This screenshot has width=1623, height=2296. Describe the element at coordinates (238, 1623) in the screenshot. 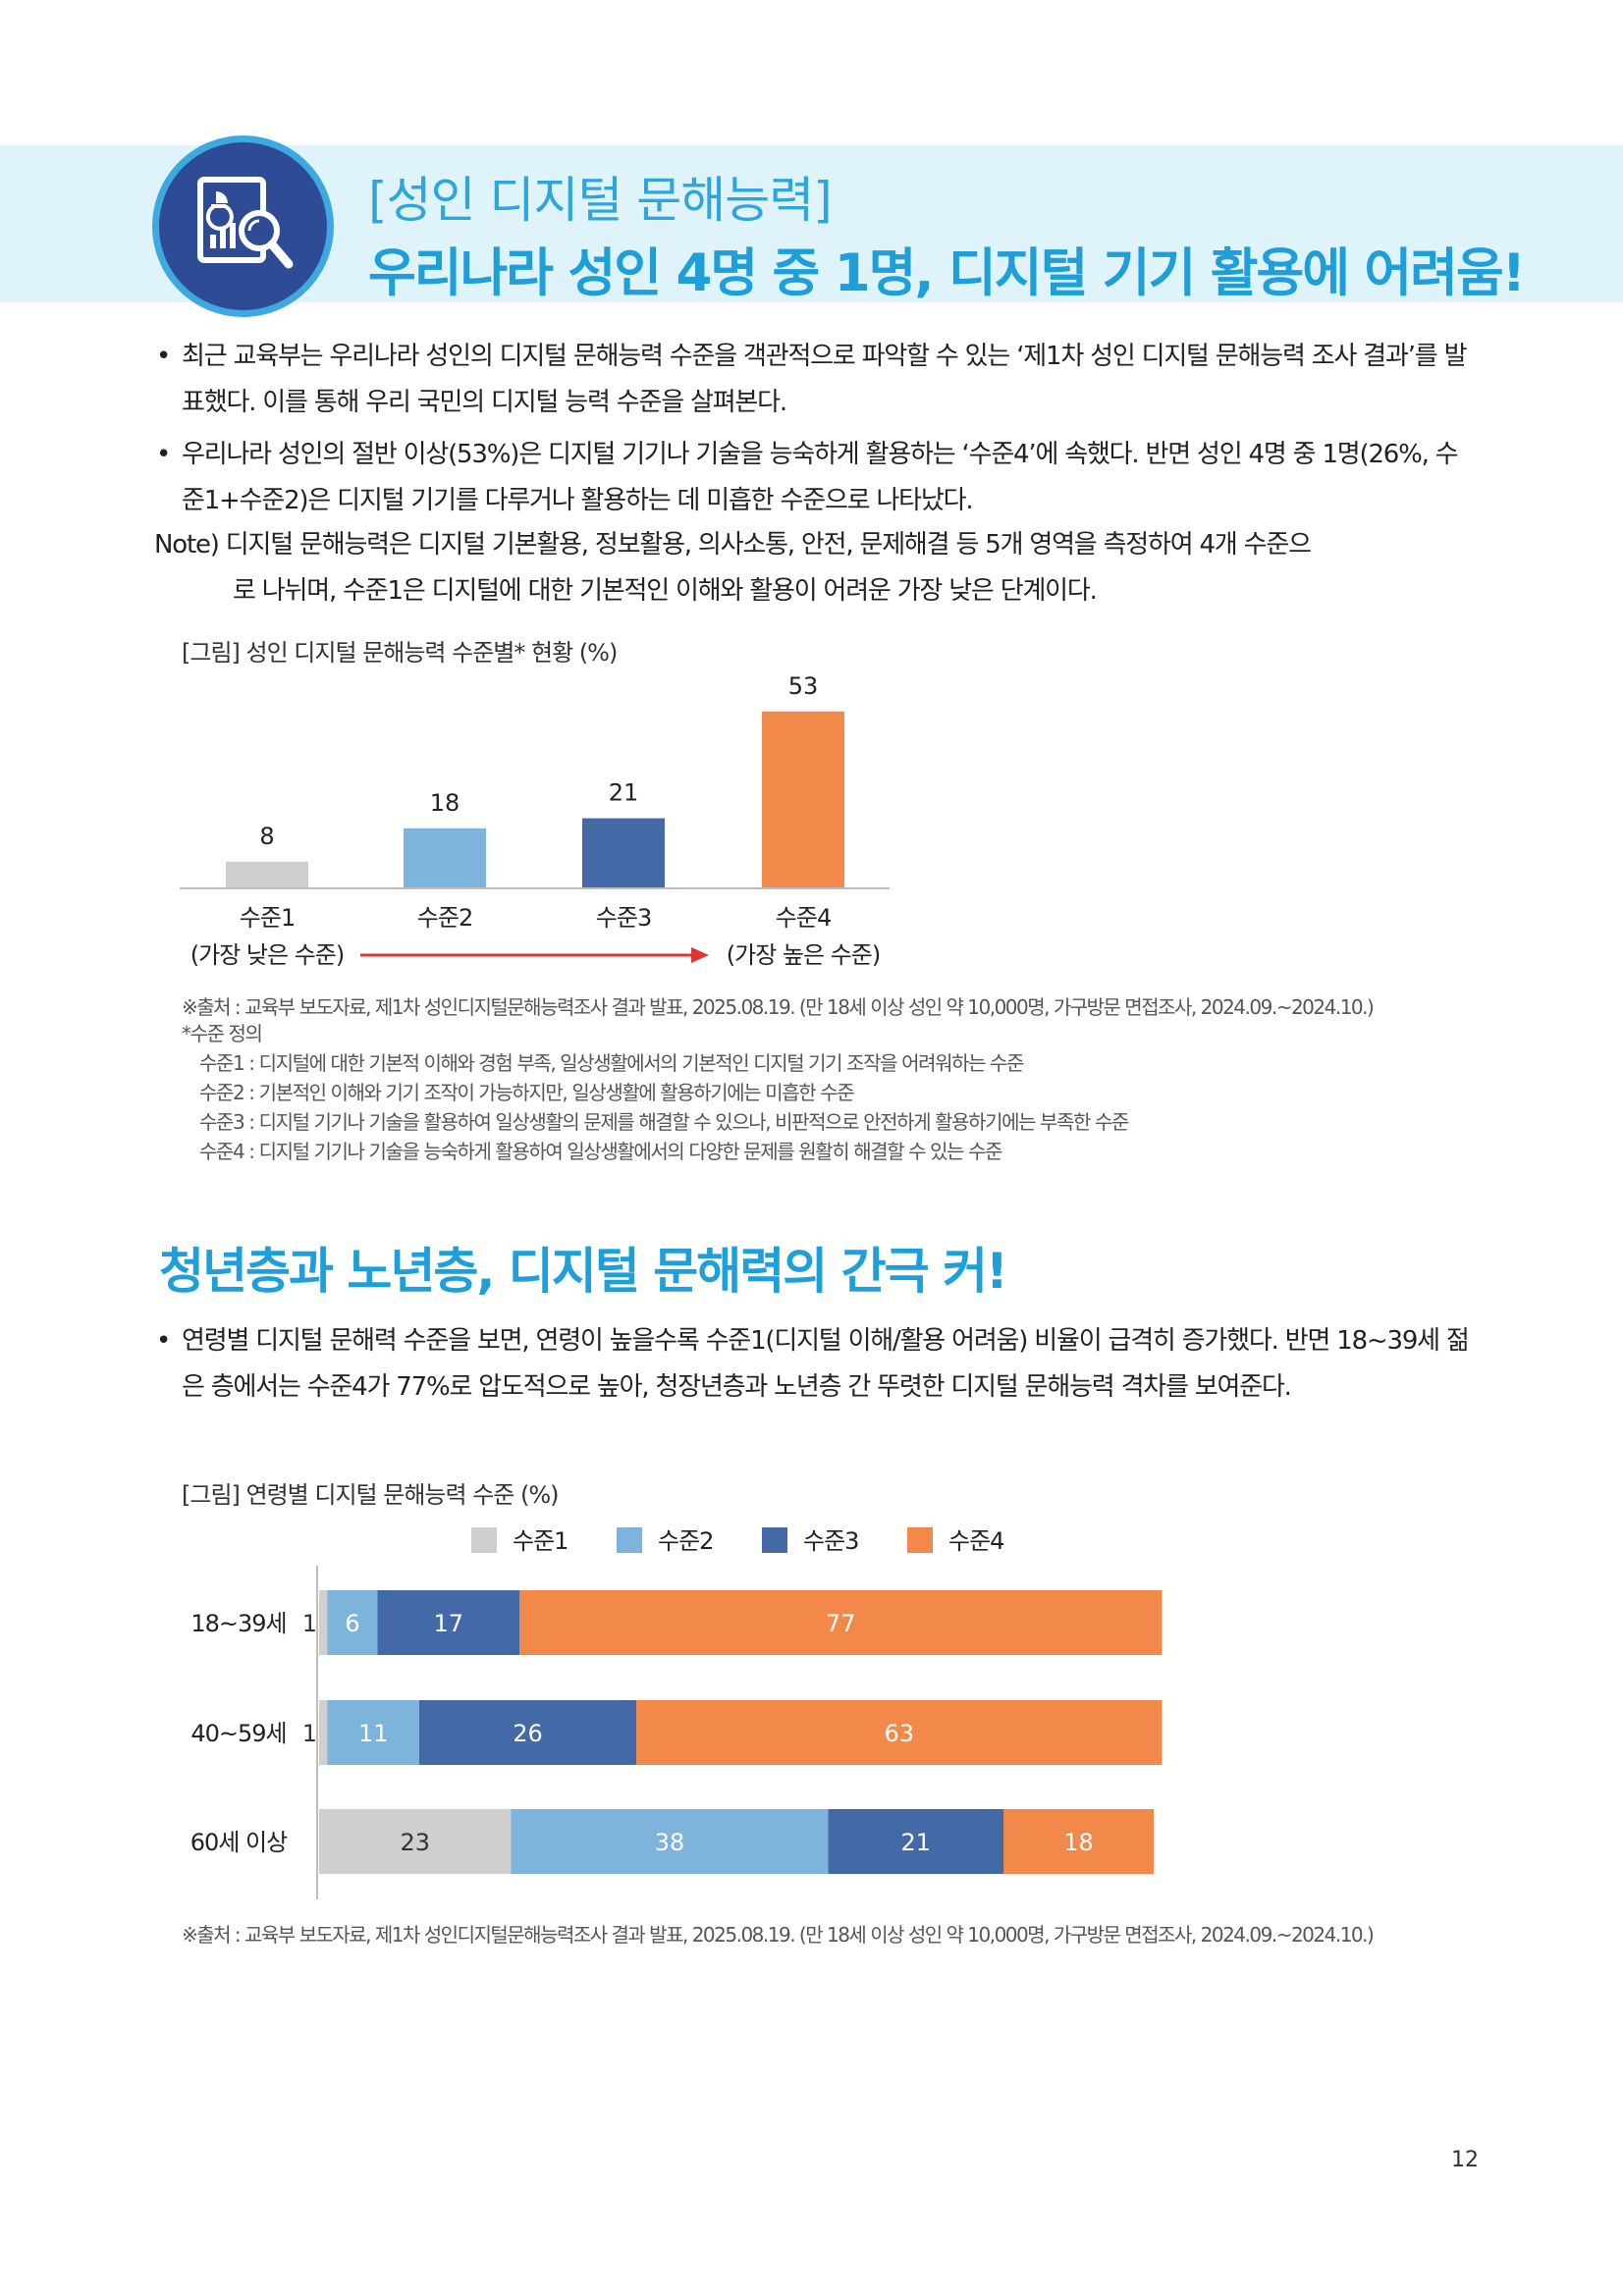

I see `chart2-category-label: 18~39세` at that location.